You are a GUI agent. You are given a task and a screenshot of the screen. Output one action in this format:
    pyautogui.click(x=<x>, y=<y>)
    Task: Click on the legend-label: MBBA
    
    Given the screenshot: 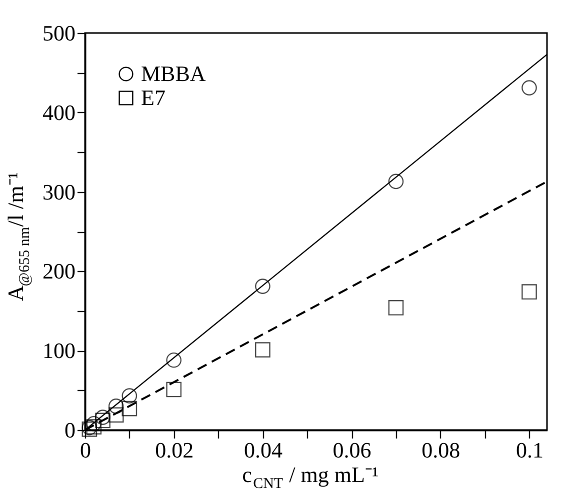 What is the action you would take?
    pyautogui.click(x=173, y=73)
    